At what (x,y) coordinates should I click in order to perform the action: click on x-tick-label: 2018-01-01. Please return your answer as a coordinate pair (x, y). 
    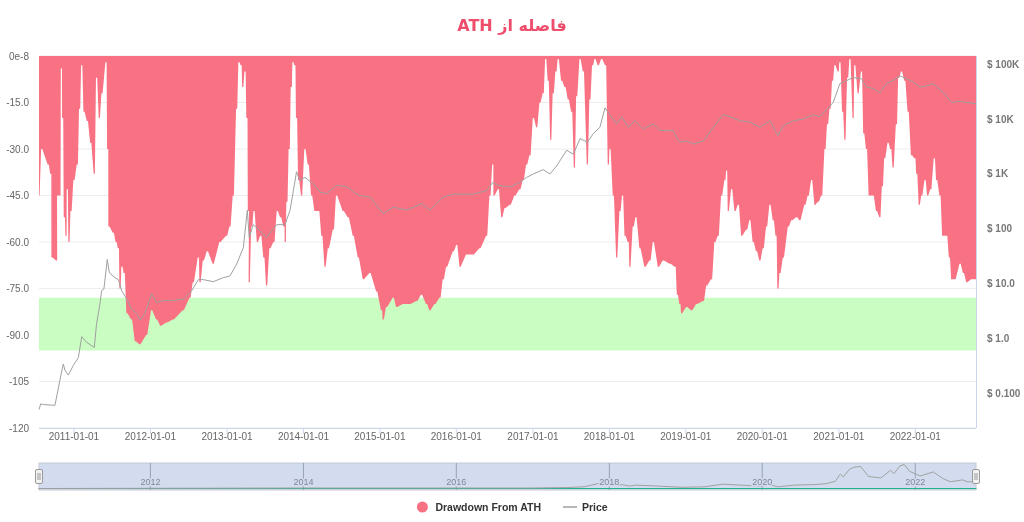
    Looking at the image, I should click on (609, 436).